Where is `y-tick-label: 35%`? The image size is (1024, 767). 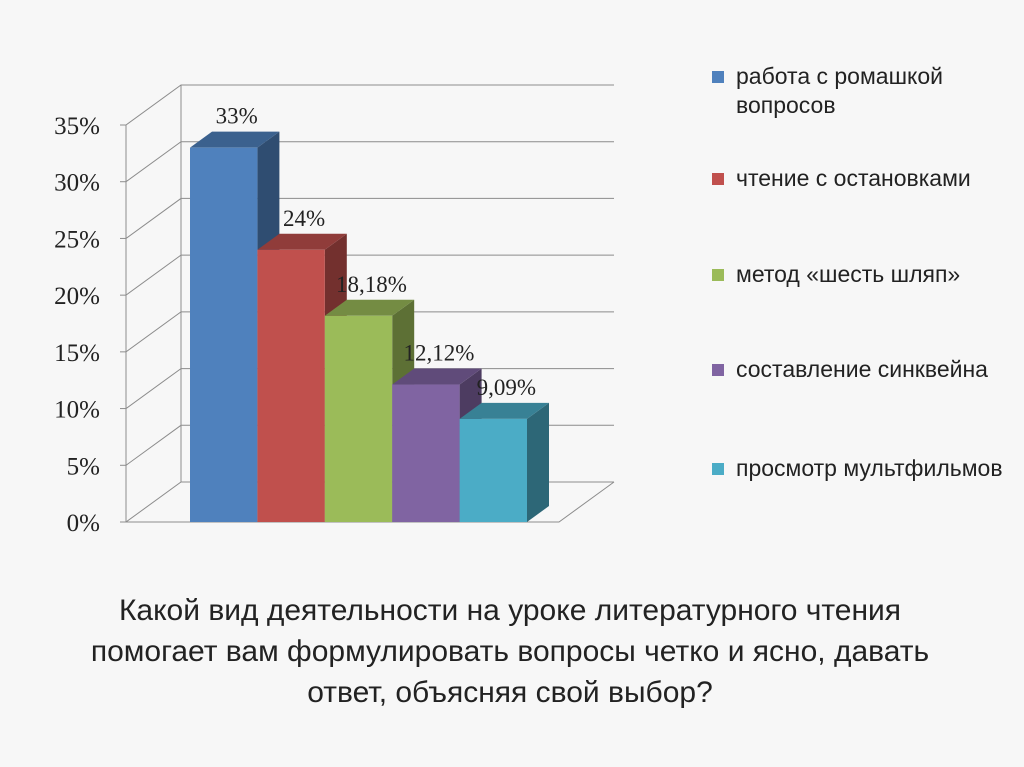 y-tick-label: 35% is located at coordinates (77, 126).